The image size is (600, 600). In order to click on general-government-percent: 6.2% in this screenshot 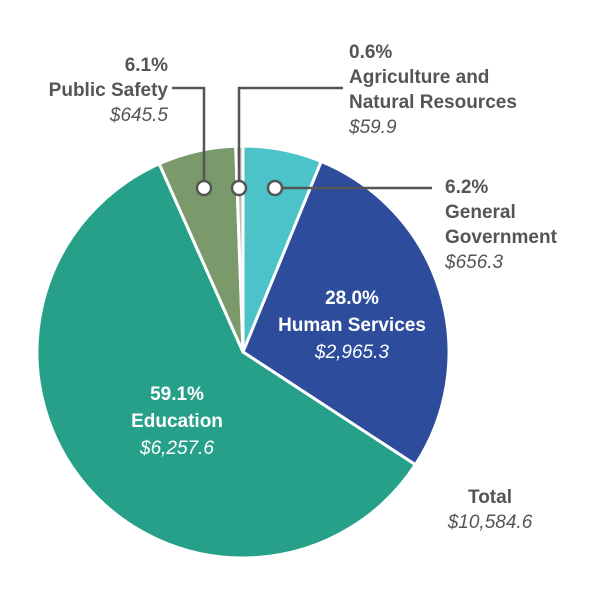, I will do `click(466, 187)`.